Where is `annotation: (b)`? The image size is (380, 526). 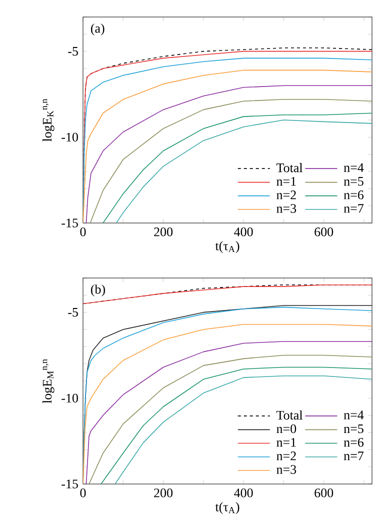 annotation: (b) is located at coordinates (98, 290).